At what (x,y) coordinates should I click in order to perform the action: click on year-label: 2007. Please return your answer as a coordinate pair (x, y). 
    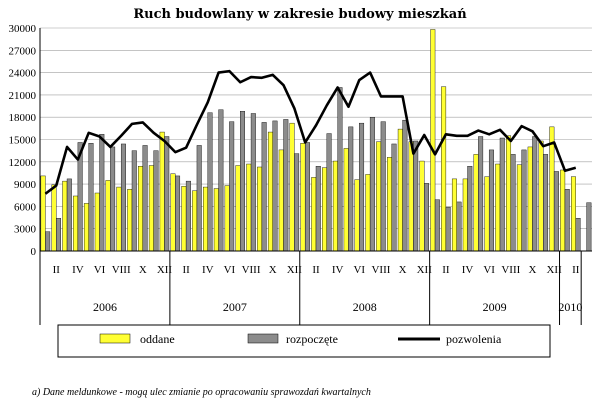
    Looking at the image, I should click on (235, 307).